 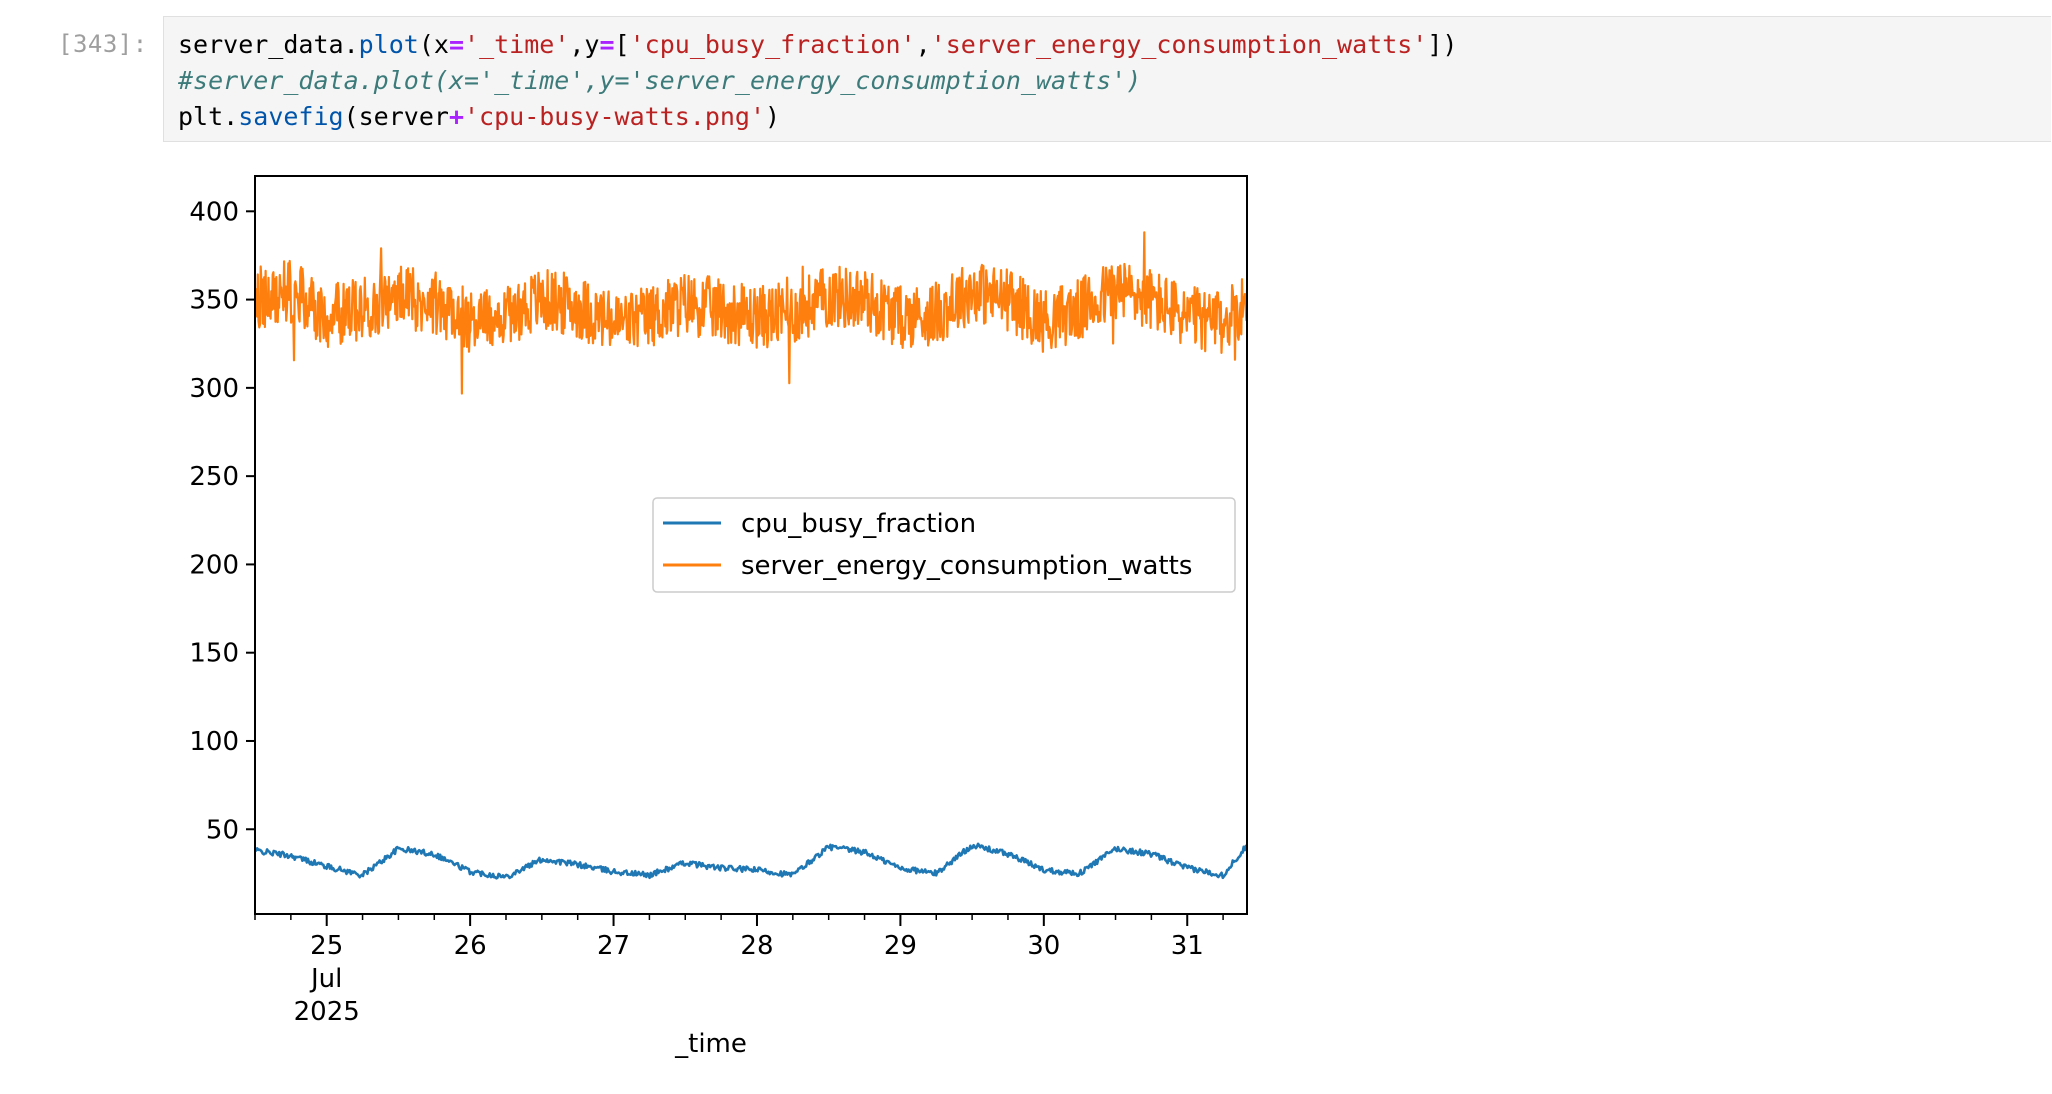 What do you see at coordinates (751, 861) in the screenshot?
I see `series-line-cpu-busy-fraction` at bounding box center [751, 861].